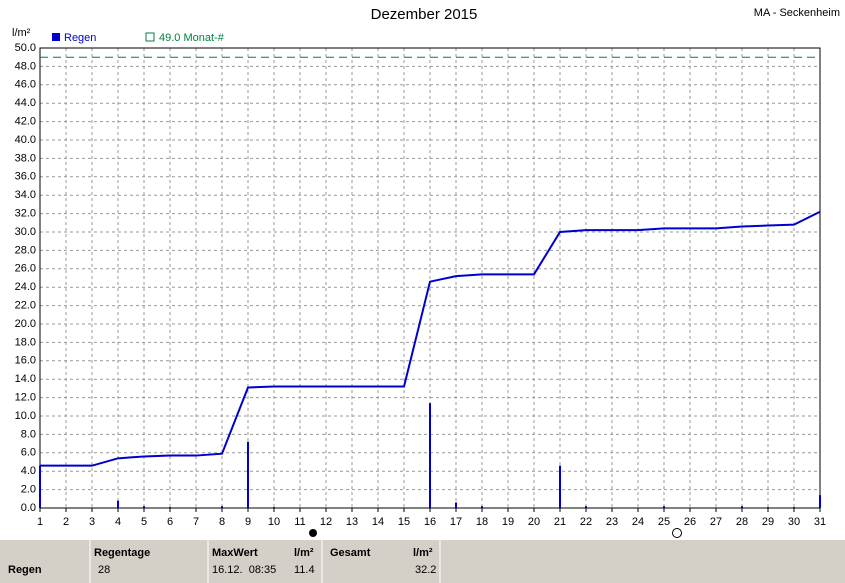 This screenshot has width=845, height=583. What do you see at coordinates (235, 553) in the screenshot?
I see `table-header: MaxWert` at bounding box center [235, 553].